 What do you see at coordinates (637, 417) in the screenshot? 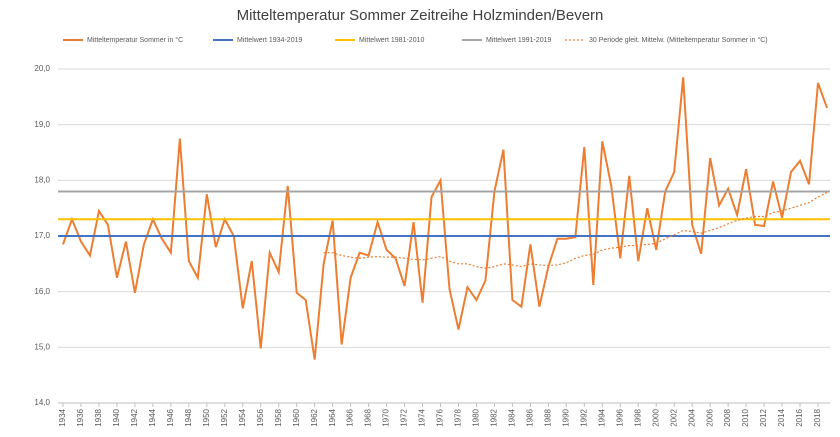
I see `x-tick-label: 1998` at bounding box center [637, 417].